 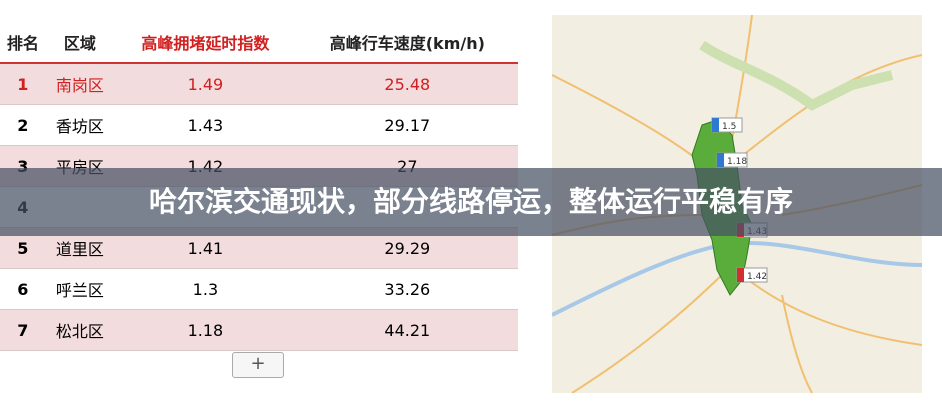 I want to click on header-row: 排名 区域 高峰拥堵延时指数 高峰行车速度(km/h), so click(x=259, y=43).